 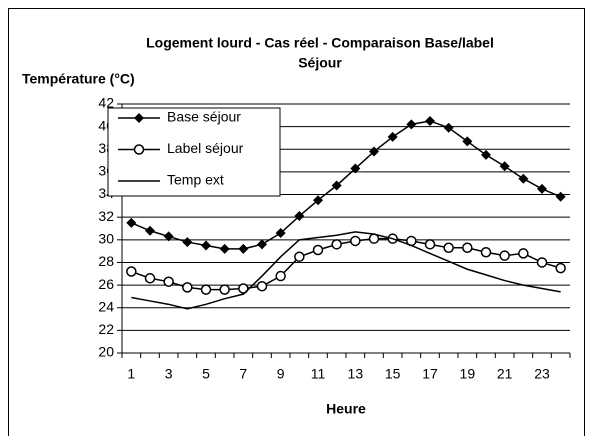 What do you see at coordinates (106, 103) in the screenshot?
I see `y-tick-label: 42` at bounding box center [106, 103].